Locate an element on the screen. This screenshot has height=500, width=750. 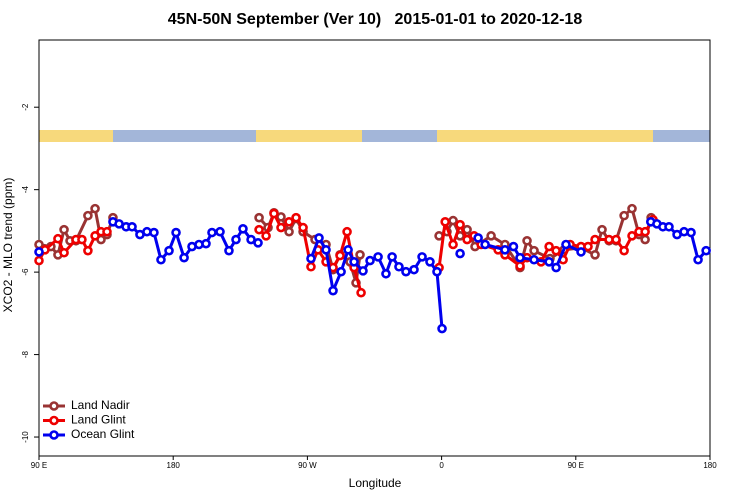
y-tick-label: -2 is located at coordinates (25, 107).